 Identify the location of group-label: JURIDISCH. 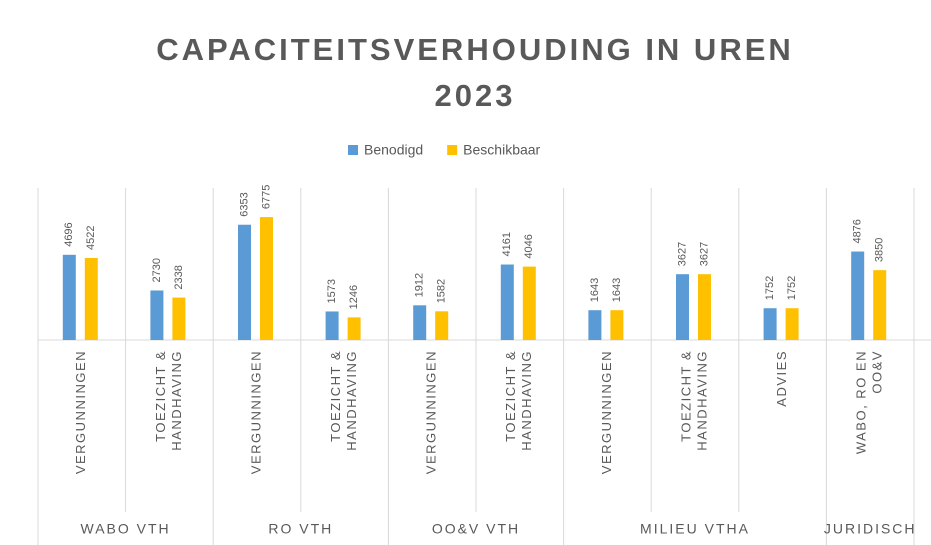
(870, 529).